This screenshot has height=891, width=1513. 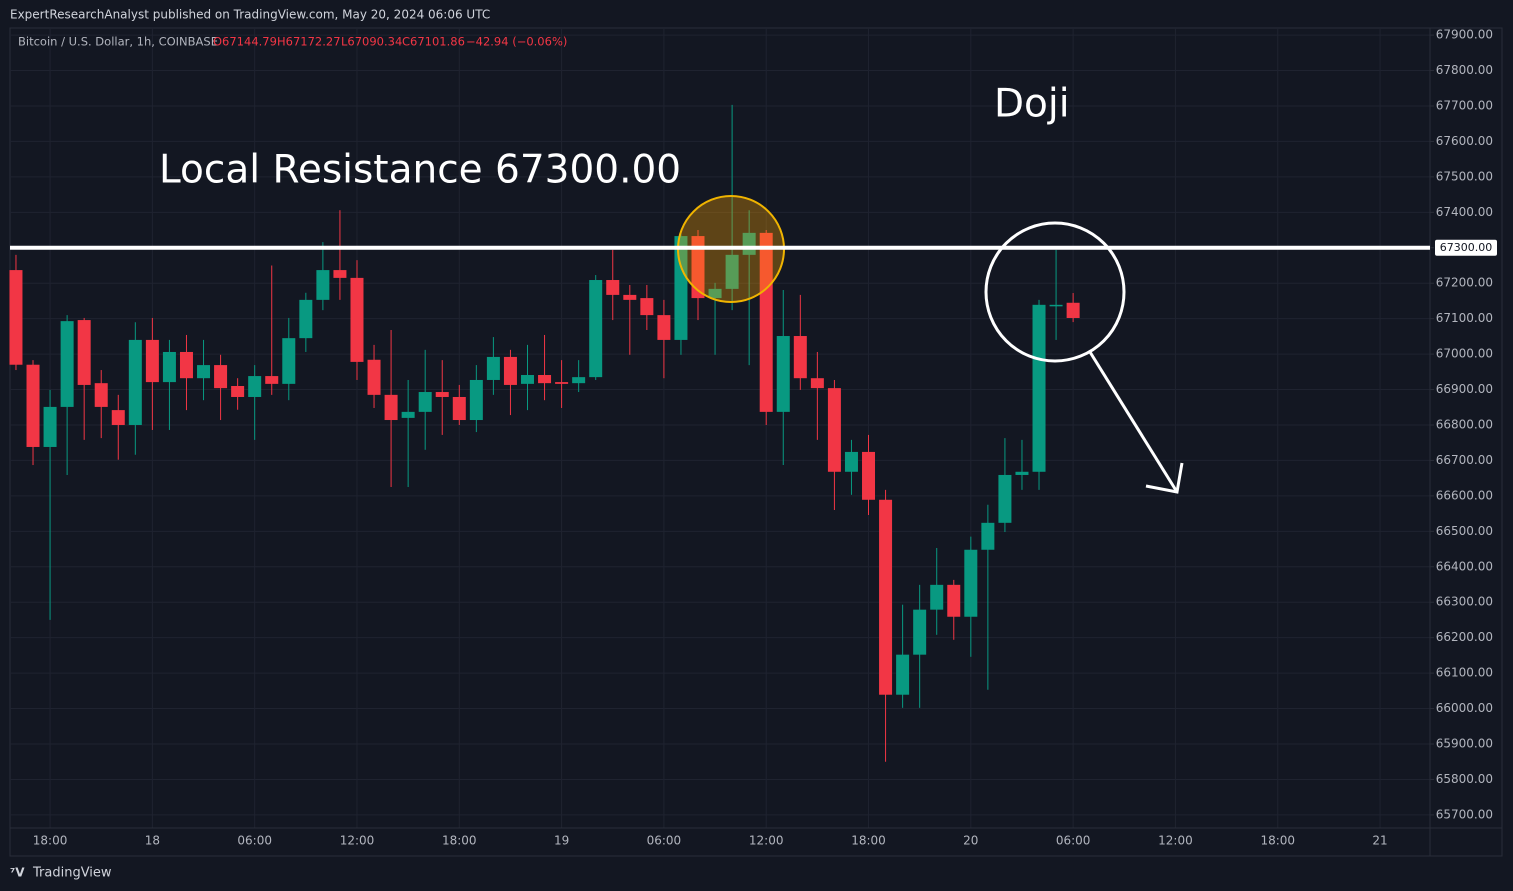 What do you see at coordinates (1464, 708) in the screenshot?
I see `y-tick-label: 66000.00` at bounding box center [1464, 708].